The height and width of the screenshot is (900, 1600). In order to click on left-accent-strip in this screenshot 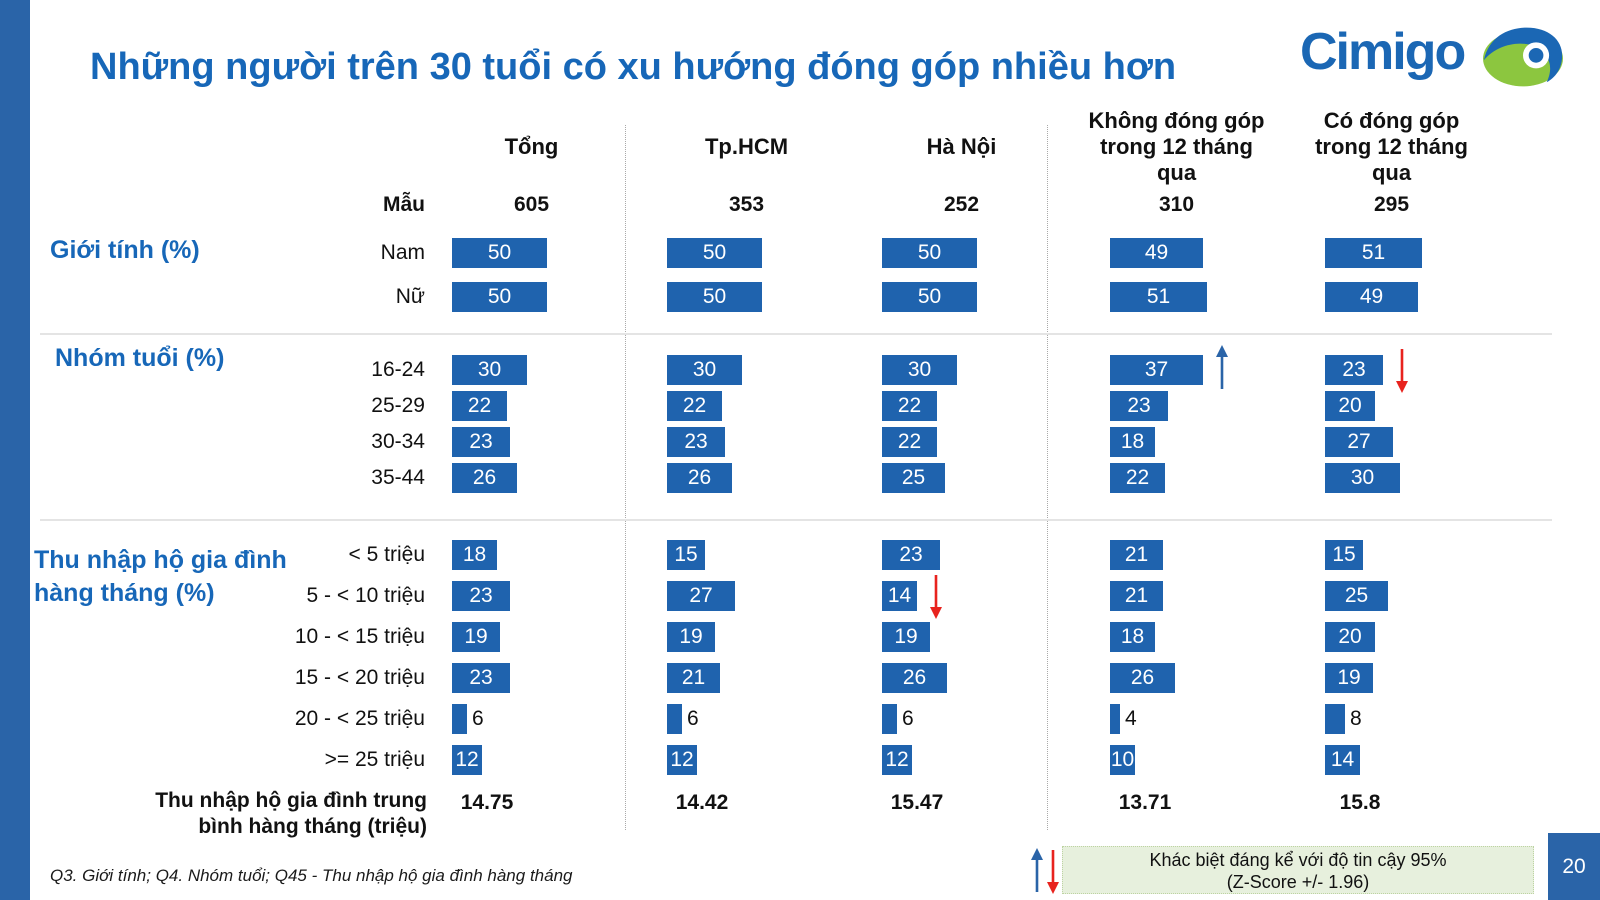, I will do `click(15, 450)`.